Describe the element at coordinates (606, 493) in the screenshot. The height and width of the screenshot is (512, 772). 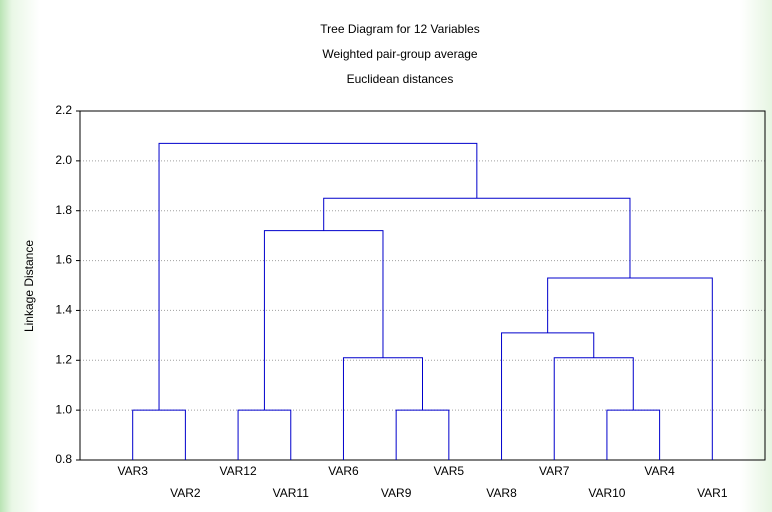
I see `x-tick-label: VAR10` at that location.